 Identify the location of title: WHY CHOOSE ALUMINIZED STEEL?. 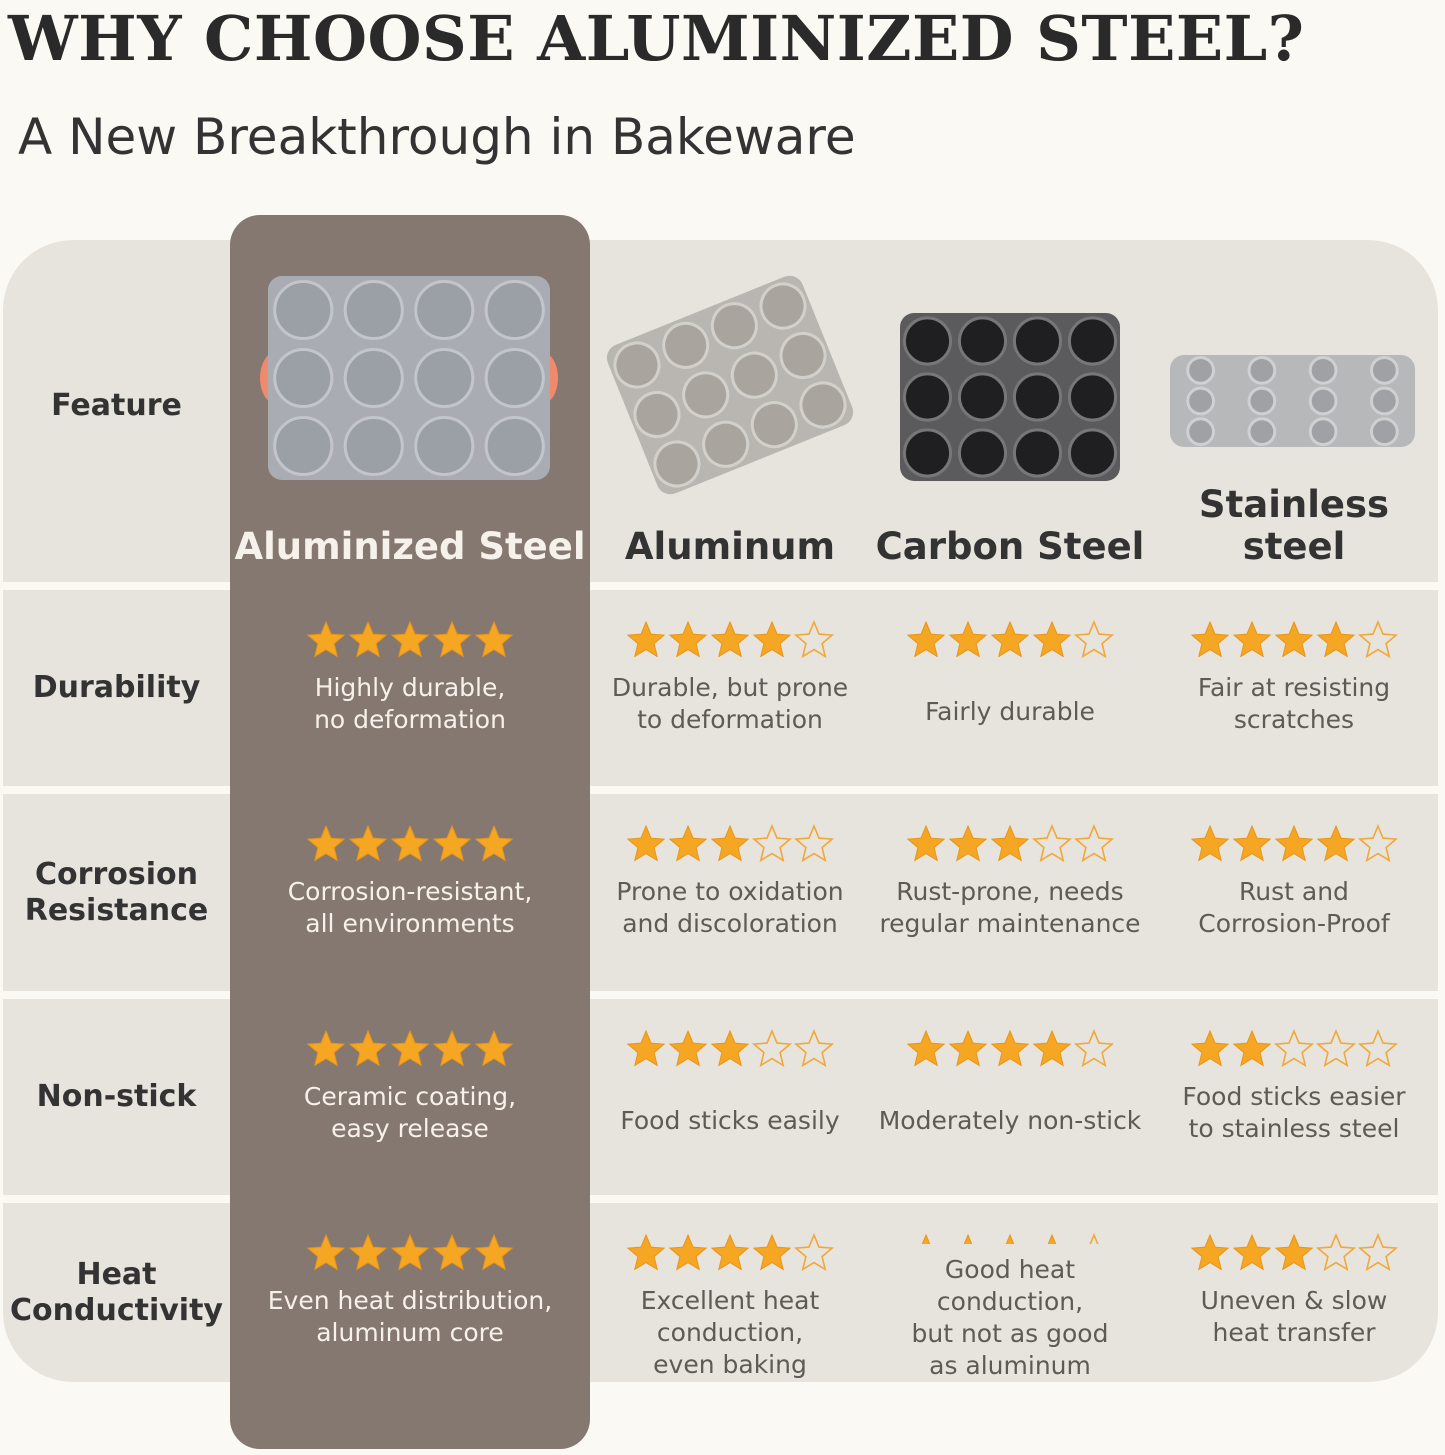
(656, 38).